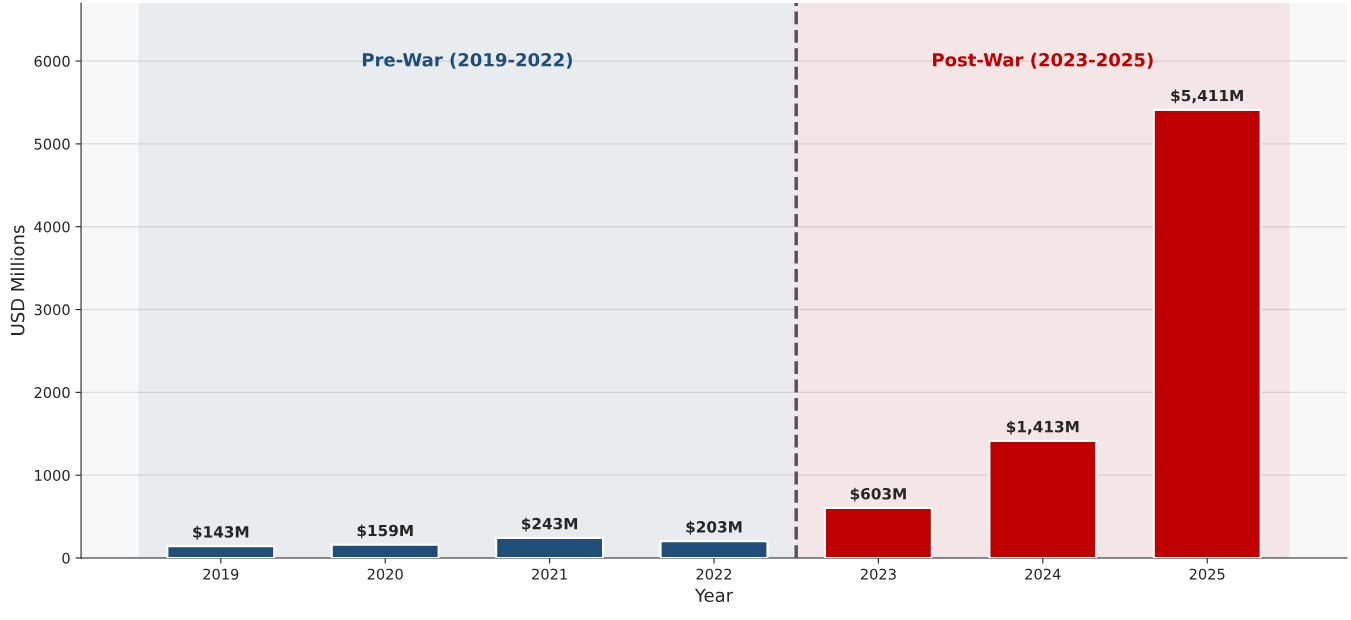  What do you see at coordinates (221, 574) in the screenshot?
I see `x-tick-label: 2019` at bounding box center [221, 574].